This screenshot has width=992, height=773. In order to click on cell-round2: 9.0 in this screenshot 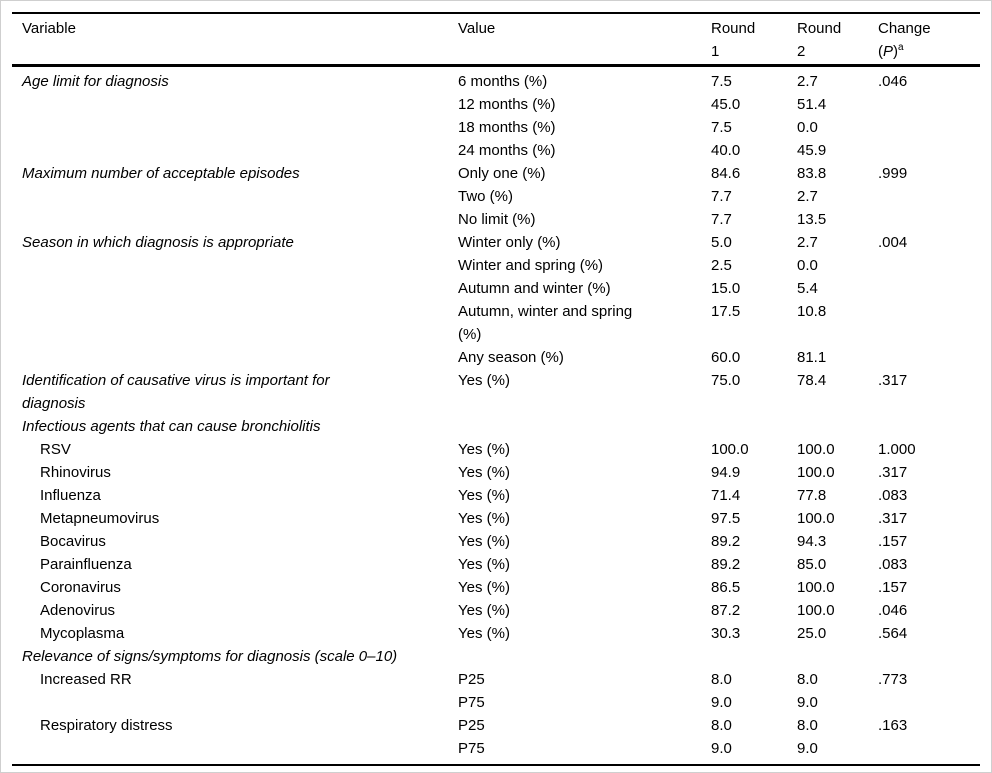, I will do `click(807, 748)`.